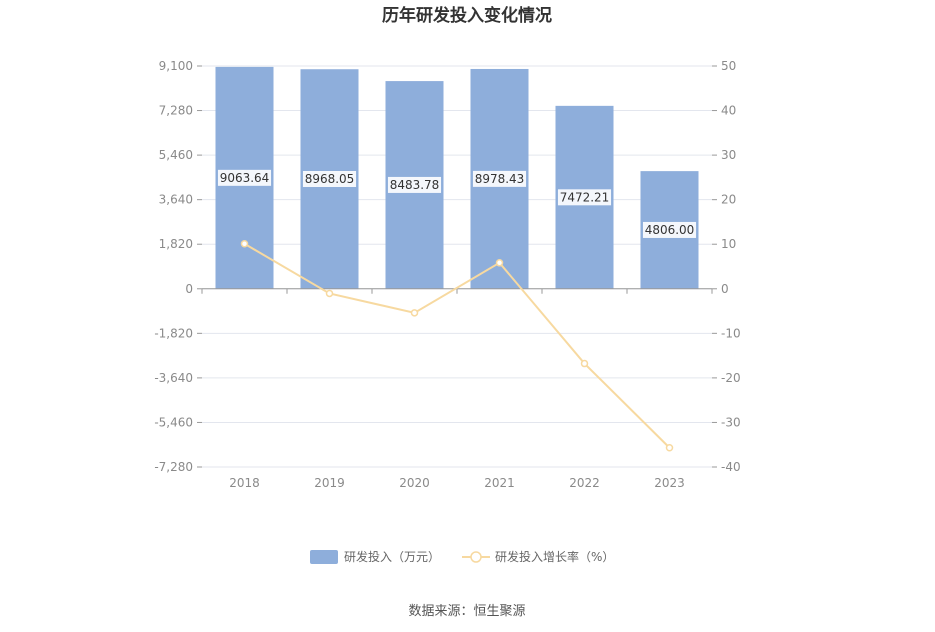 The image size is (935, 632). Describe the element at coordinates (329, 483) in the screenshot. I see `x-tick-label: 2019` at that location.